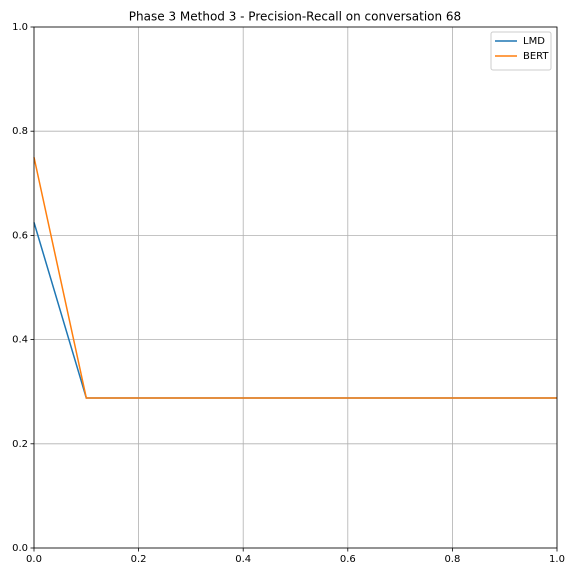 This screenshot has width=576, height=576. I want to click on y-tick-label: 0.4, so click(20, 340).